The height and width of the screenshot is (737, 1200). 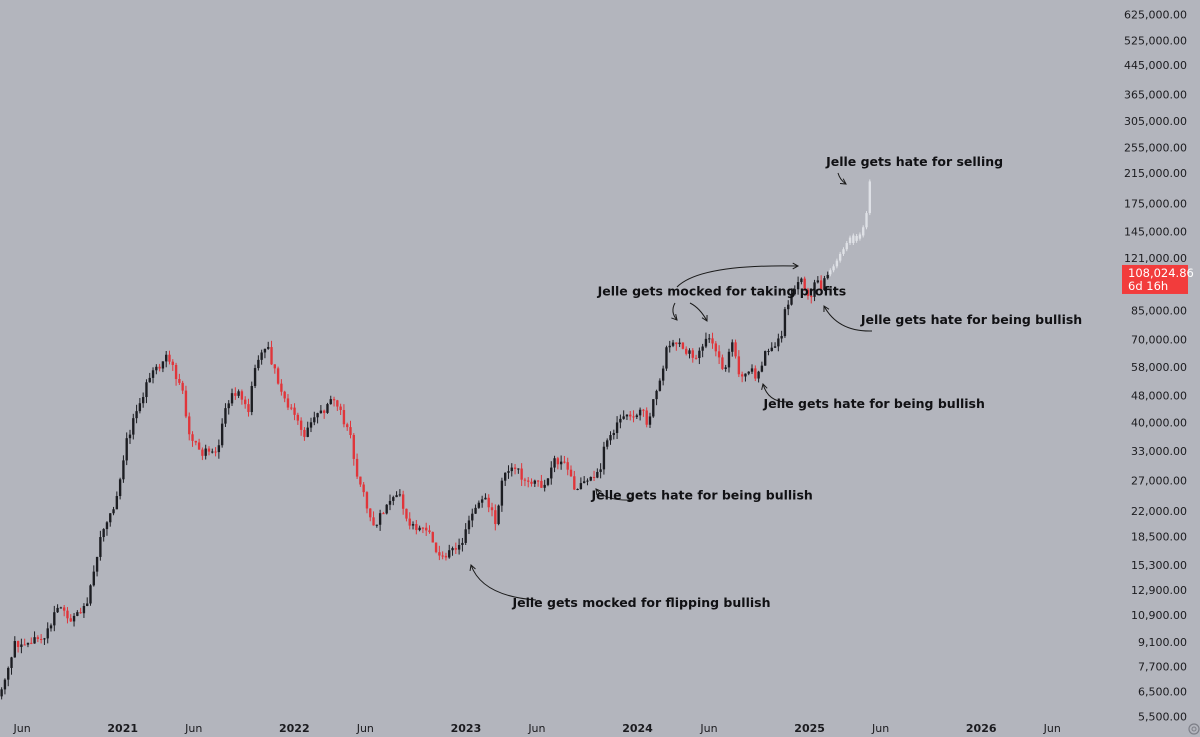 What do you see at coordinates (1159, 311) in the screenshot?
I see `y-tick-label: 85,000.00` at bounding box center [1159, 311].